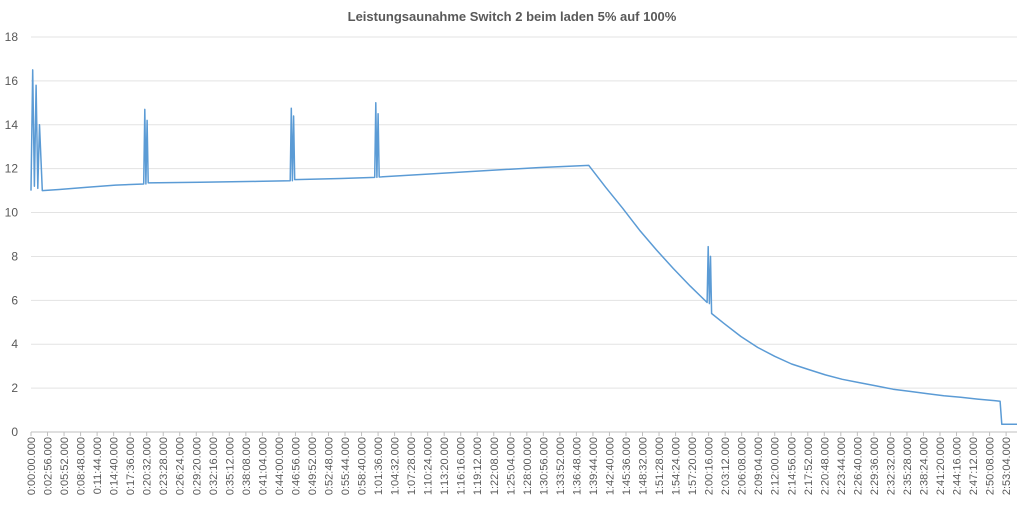 The height and width of the screenshot is (510, 1024). I want to click on x-tick-label: 2:12:00.000, so click(776, 466).